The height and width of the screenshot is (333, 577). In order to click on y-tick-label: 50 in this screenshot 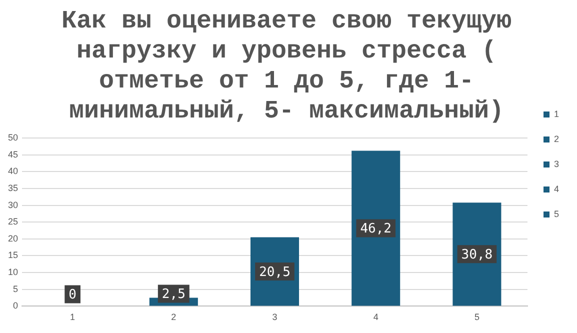, I will do `click(13, 137)`.